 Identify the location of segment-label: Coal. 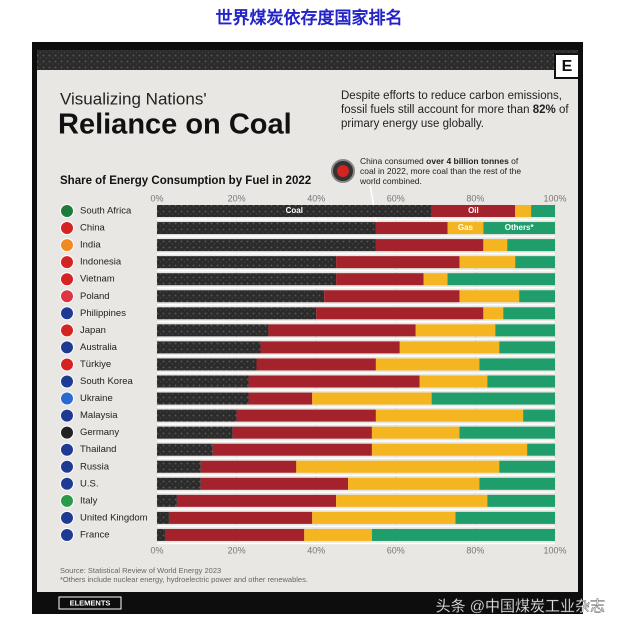
(294, 210).